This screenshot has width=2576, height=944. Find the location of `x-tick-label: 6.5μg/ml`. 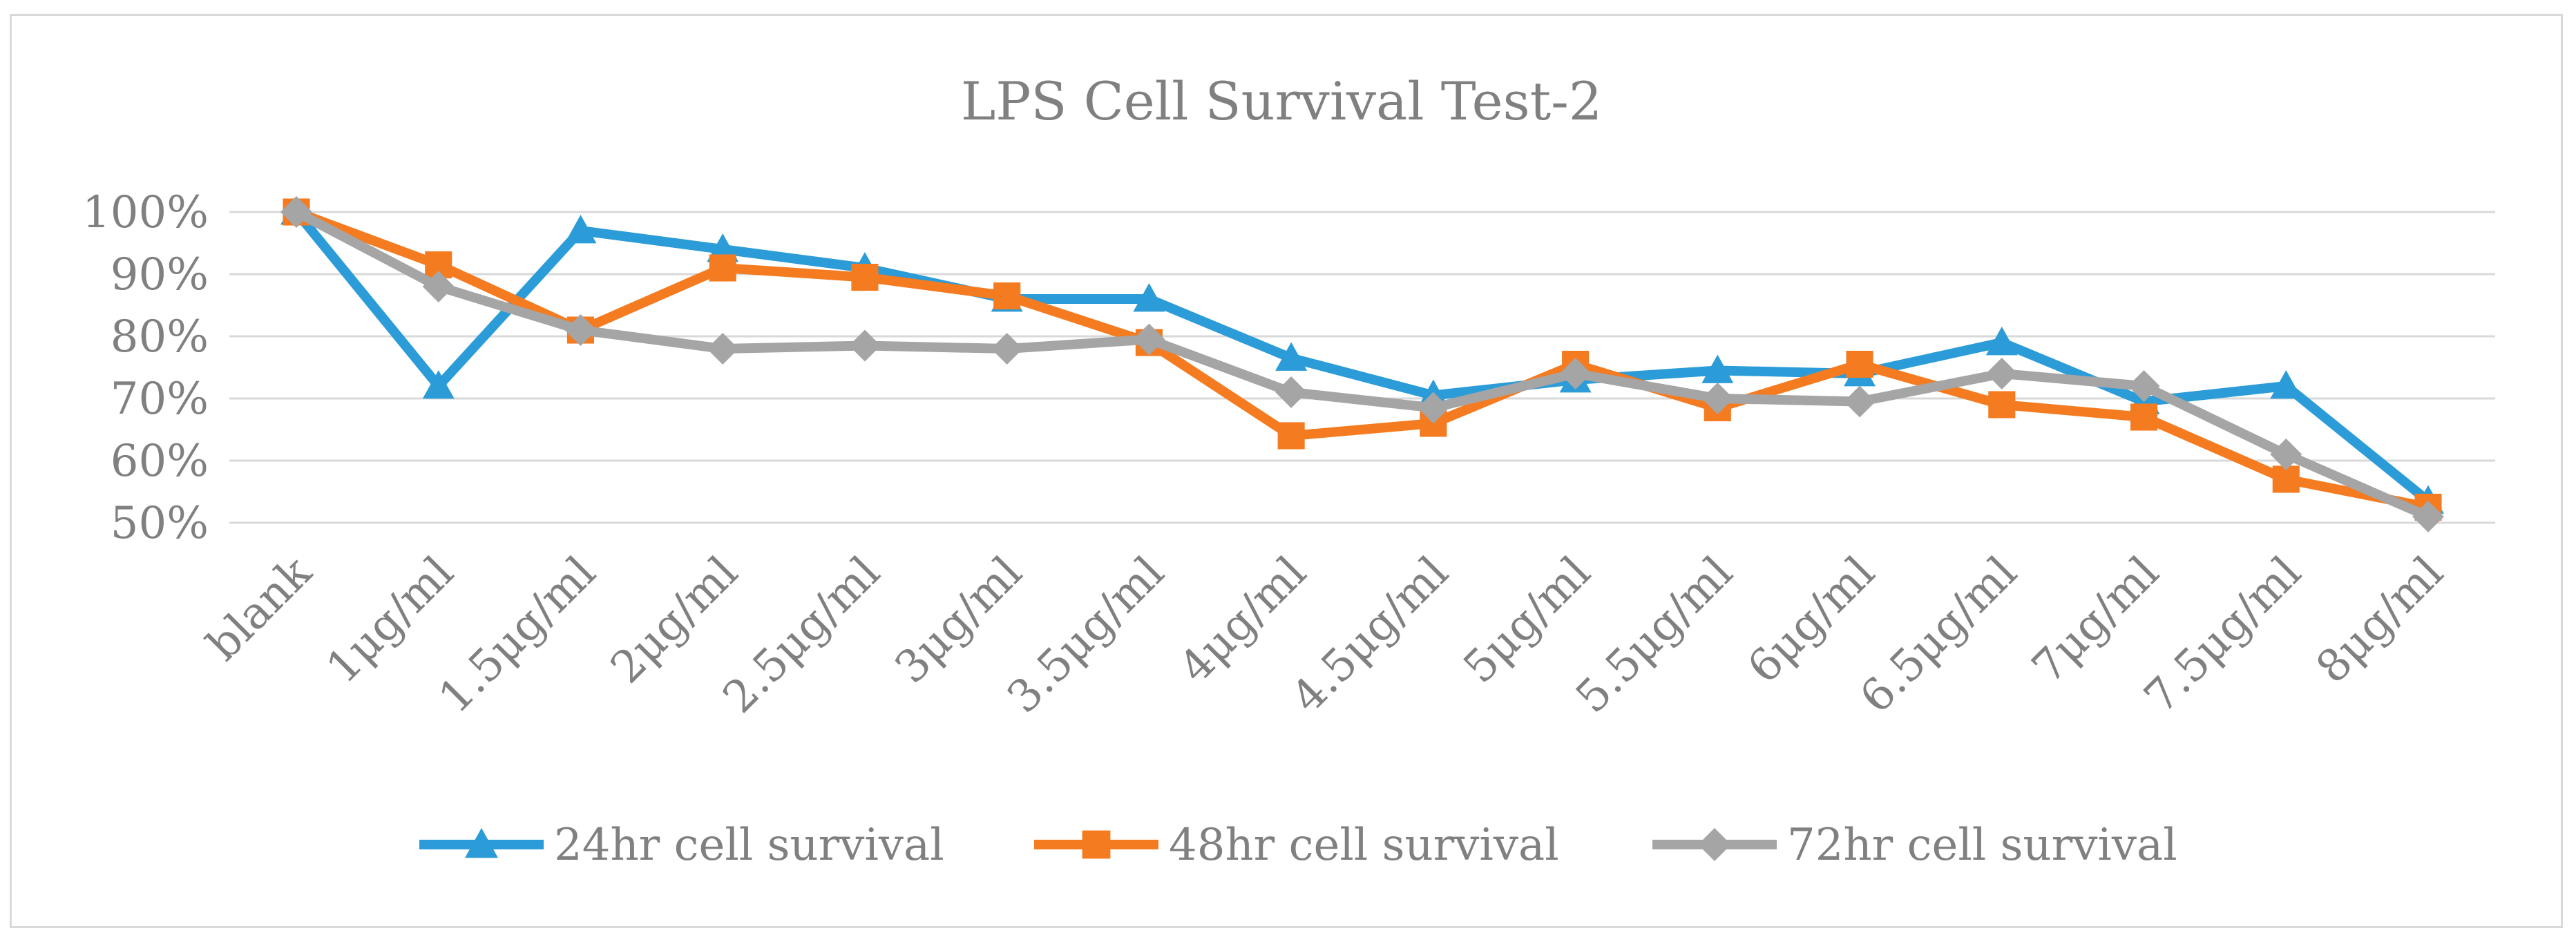

x-tick-label: 6.5μg/ml is located at coordinates (1939, 635).